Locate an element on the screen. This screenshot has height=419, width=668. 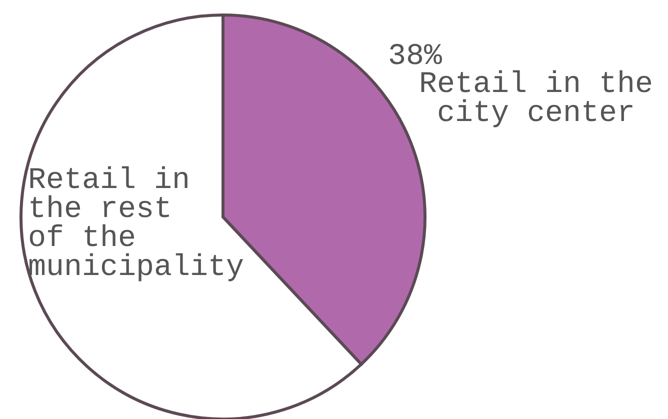
slice-label: Retail in the city center is located at coordinates (536, 99).